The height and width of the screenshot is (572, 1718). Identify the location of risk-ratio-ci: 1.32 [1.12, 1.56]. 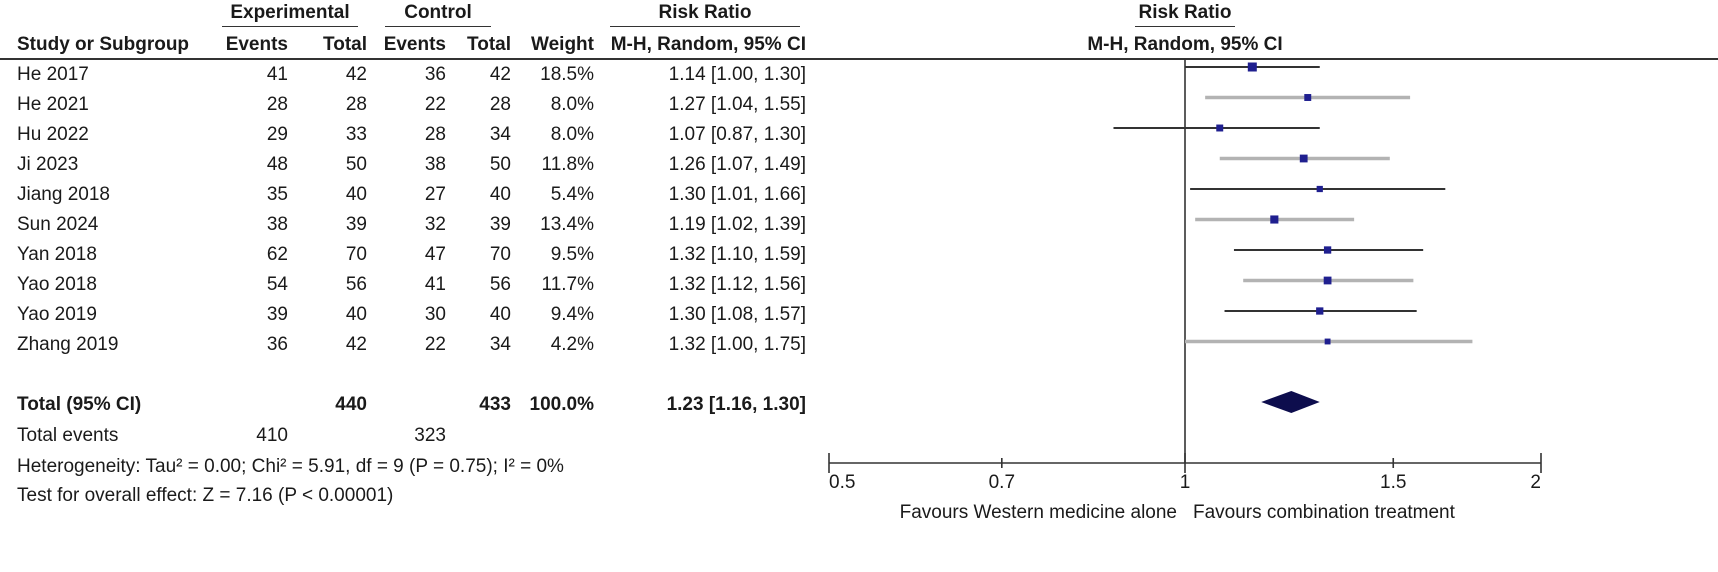
(737, 284).